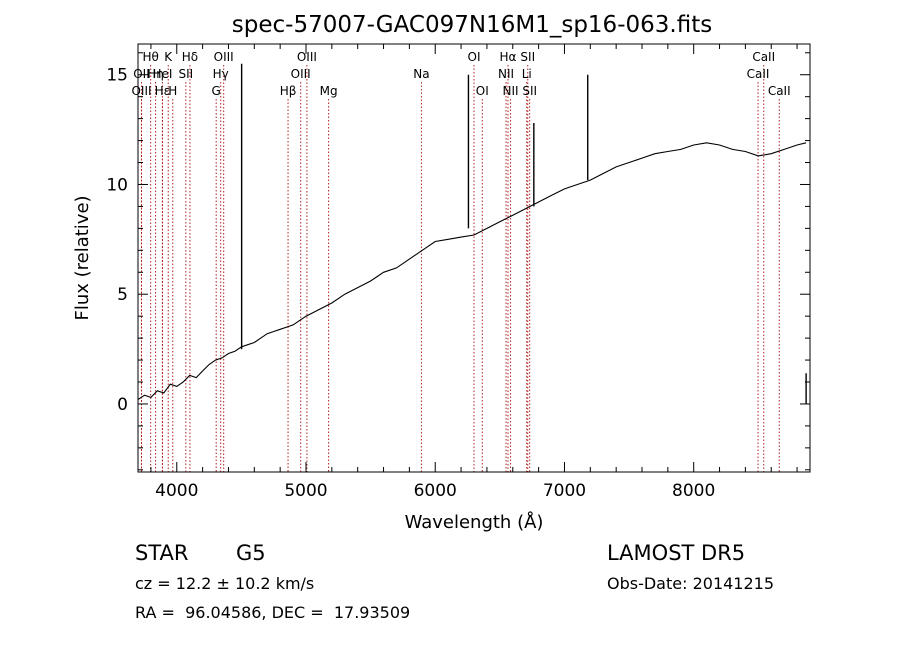 This screenshot has height=649, width=900. Describe the element at coordinates (251, 553) in the screenshot. I see `object-subclass: G5` at that location.